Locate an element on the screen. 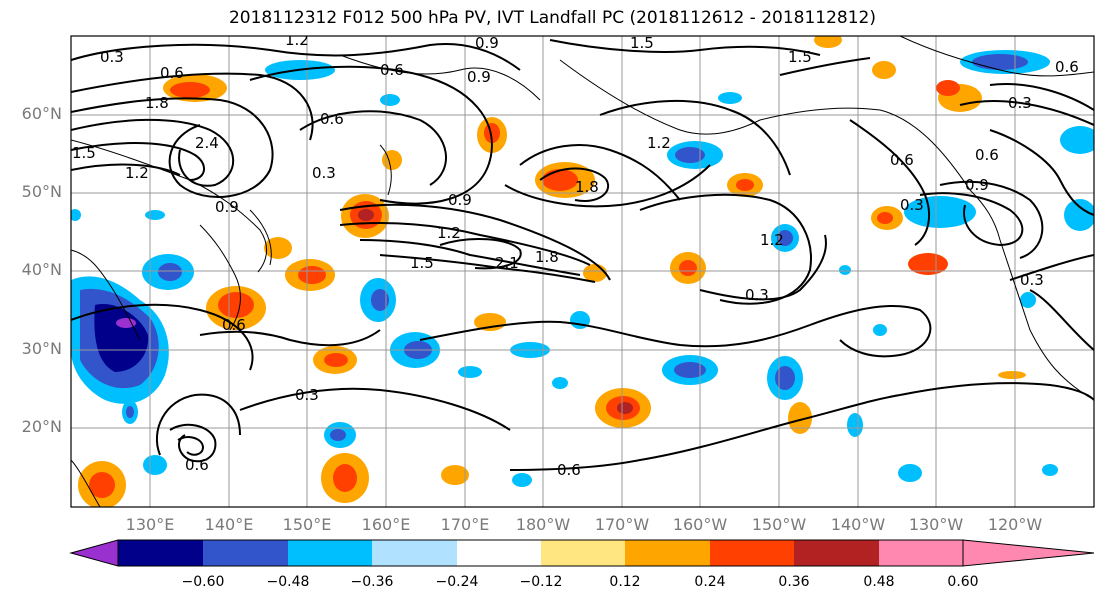 The height and width of the screenshot is (601, 1105). lat-label: 50°N is located at coordinates (41, 191).